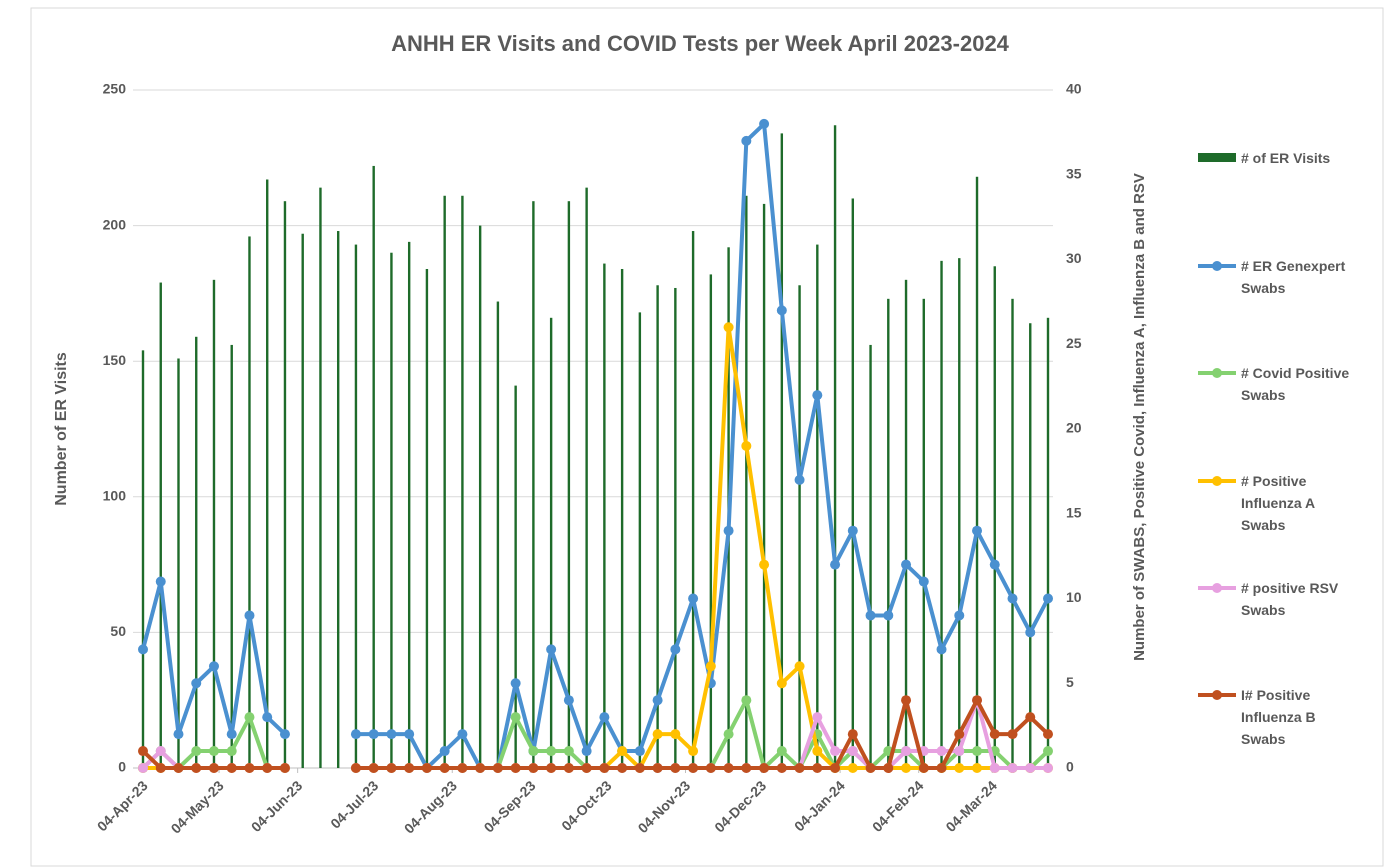  What do you see at coordinates (61, 429) in the screenshot?
I see `y-axis-title: Number of ER Visits` at bounding box center [61, 429].